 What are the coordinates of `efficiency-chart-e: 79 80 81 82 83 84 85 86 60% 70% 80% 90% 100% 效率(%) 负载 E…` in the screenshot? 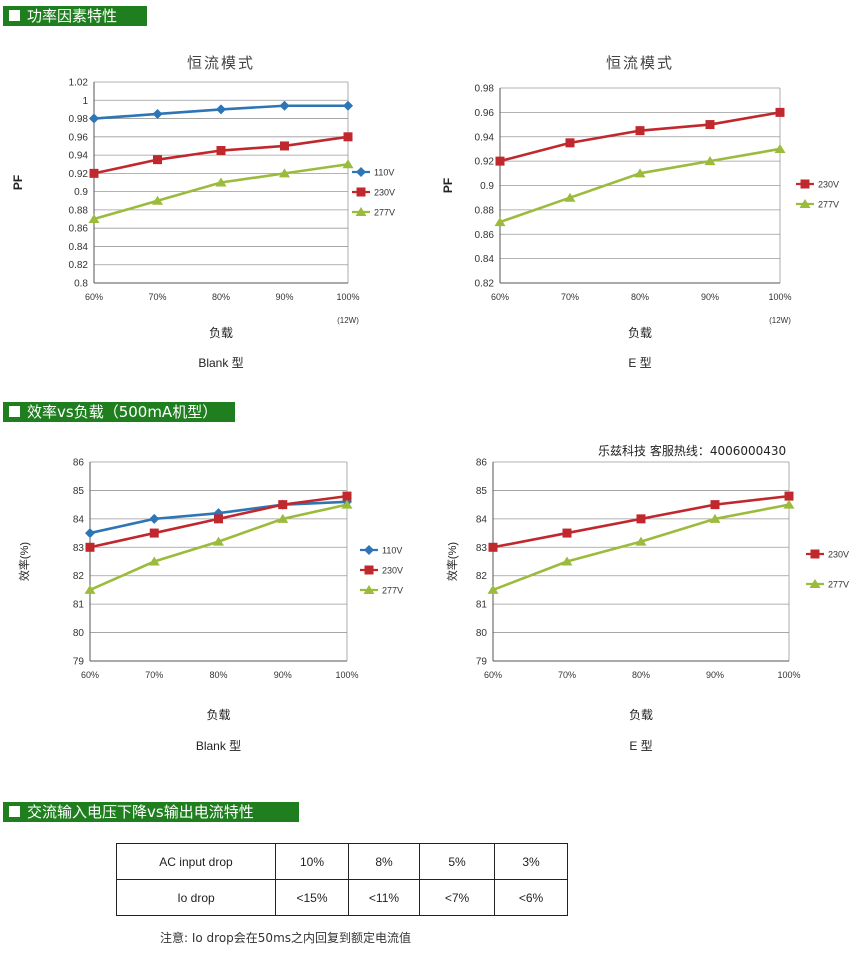 It's located at (647, 606).